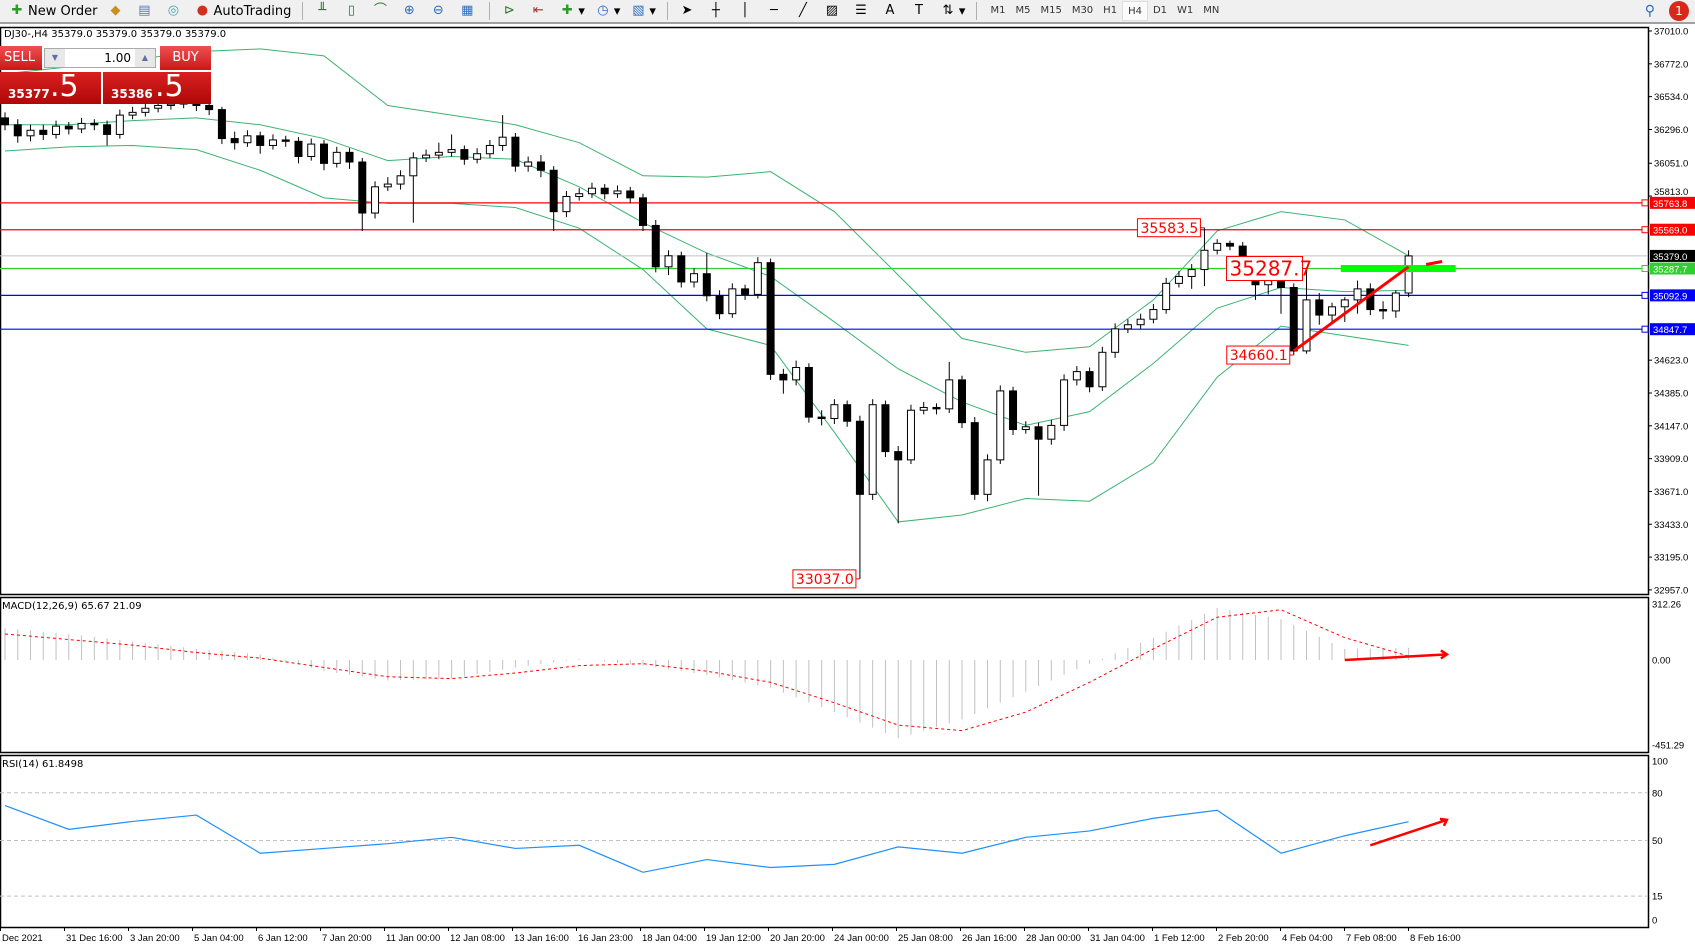 Image resolution: width=1695 pixels, height=945 pixels. Describe the element at coordinates (283, 938) in the screenshot. I see `time-axis-label: 6 Jan 12:00` at that location.